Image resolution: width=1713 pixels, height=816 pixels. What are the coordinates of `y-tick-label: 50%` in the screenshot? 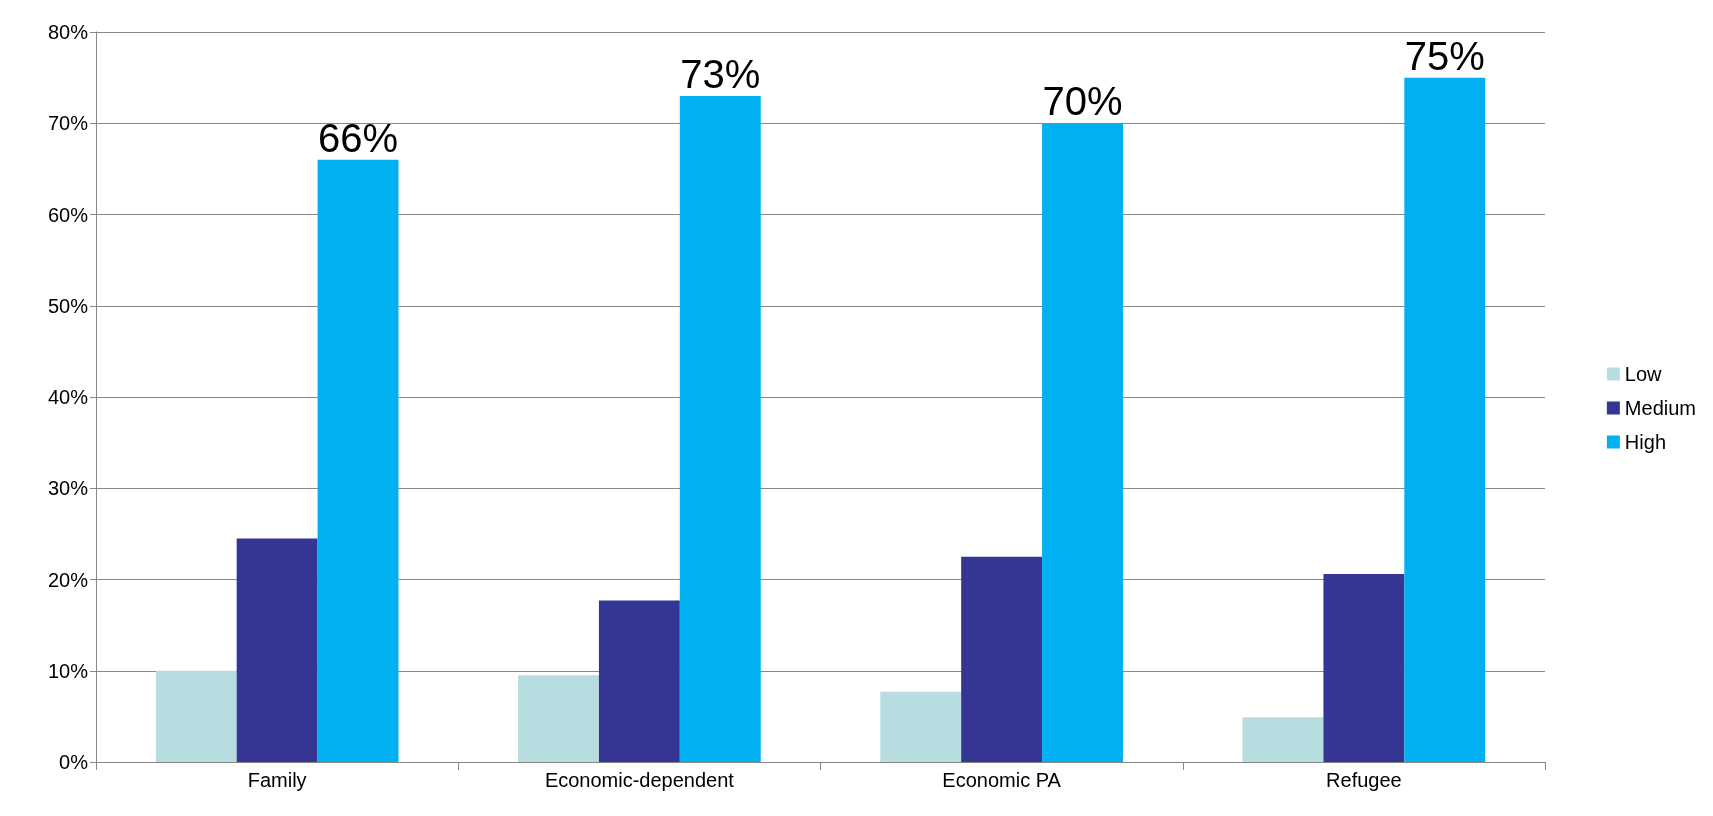 It's located at (68, 305).